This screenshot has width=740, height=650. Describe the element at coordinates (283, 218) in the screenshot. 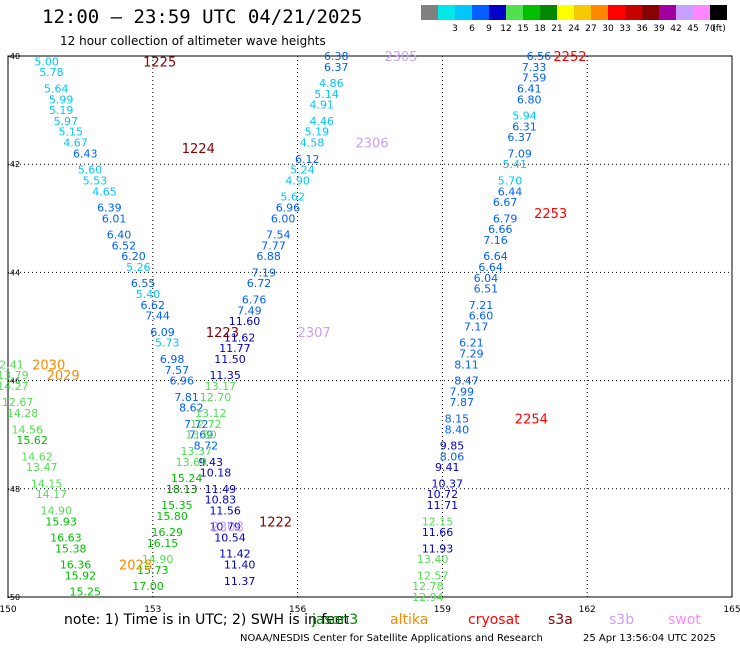

I see `wave-height-value: 6.00` at that location.